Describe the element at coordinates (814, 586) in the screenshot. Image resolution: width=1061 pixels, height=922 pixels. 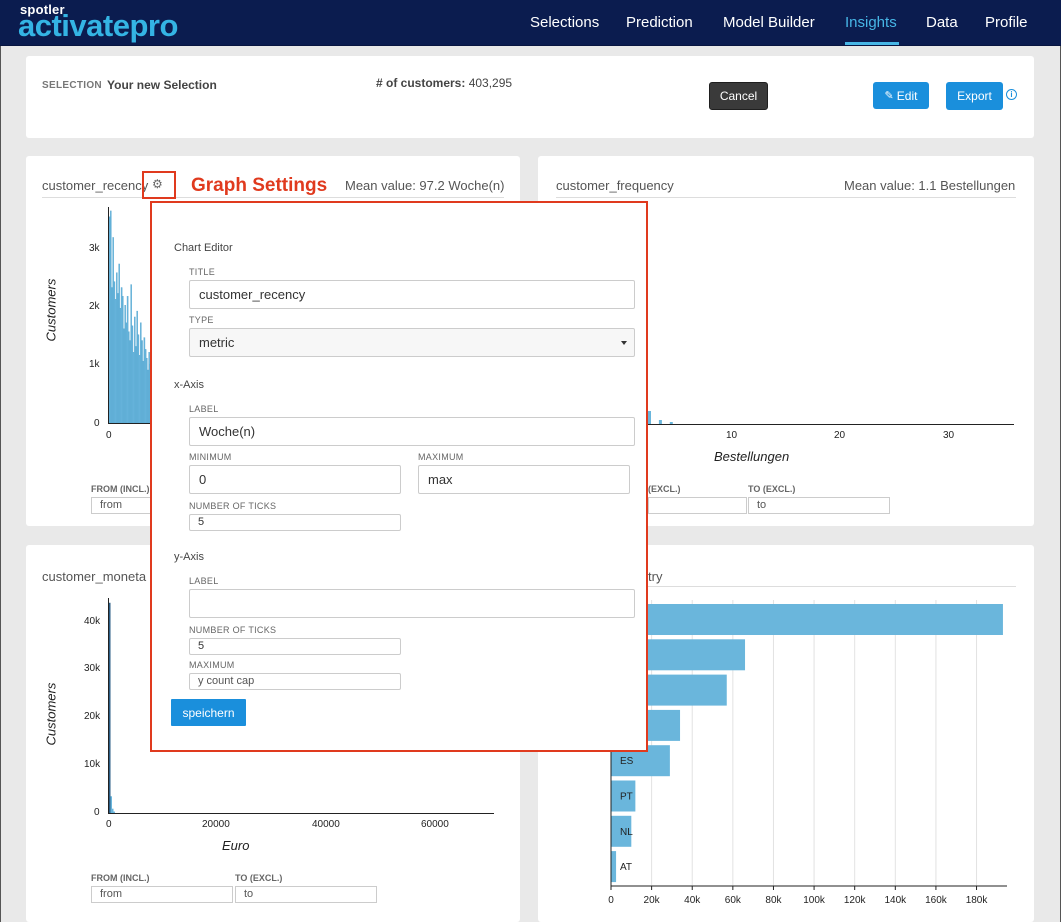
I see `country-divider` at that location.